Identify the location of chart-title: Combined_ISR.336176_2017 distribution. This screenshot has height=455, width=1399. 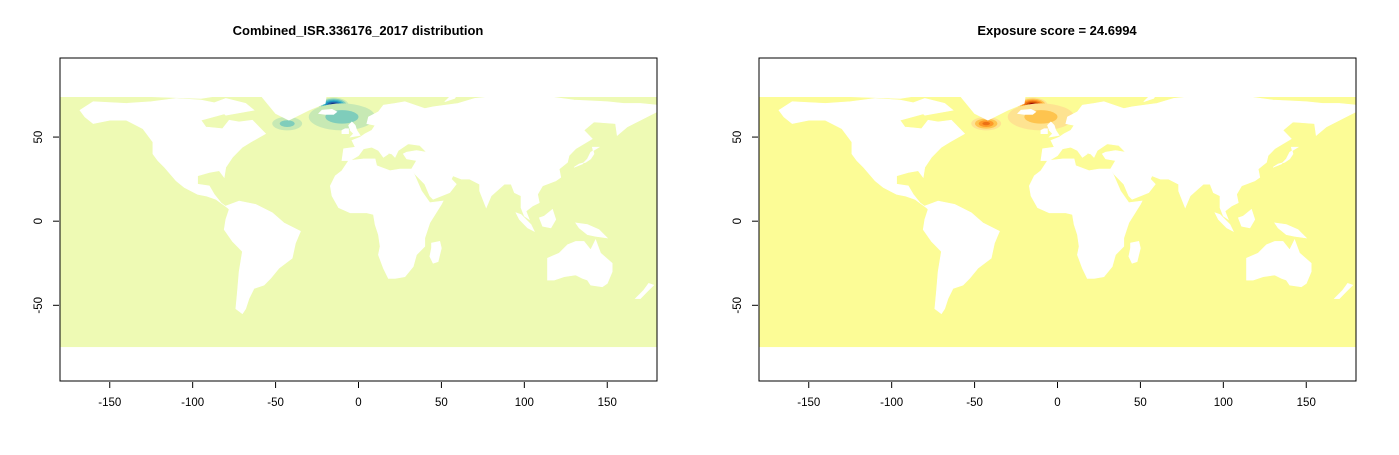
(358, 30).